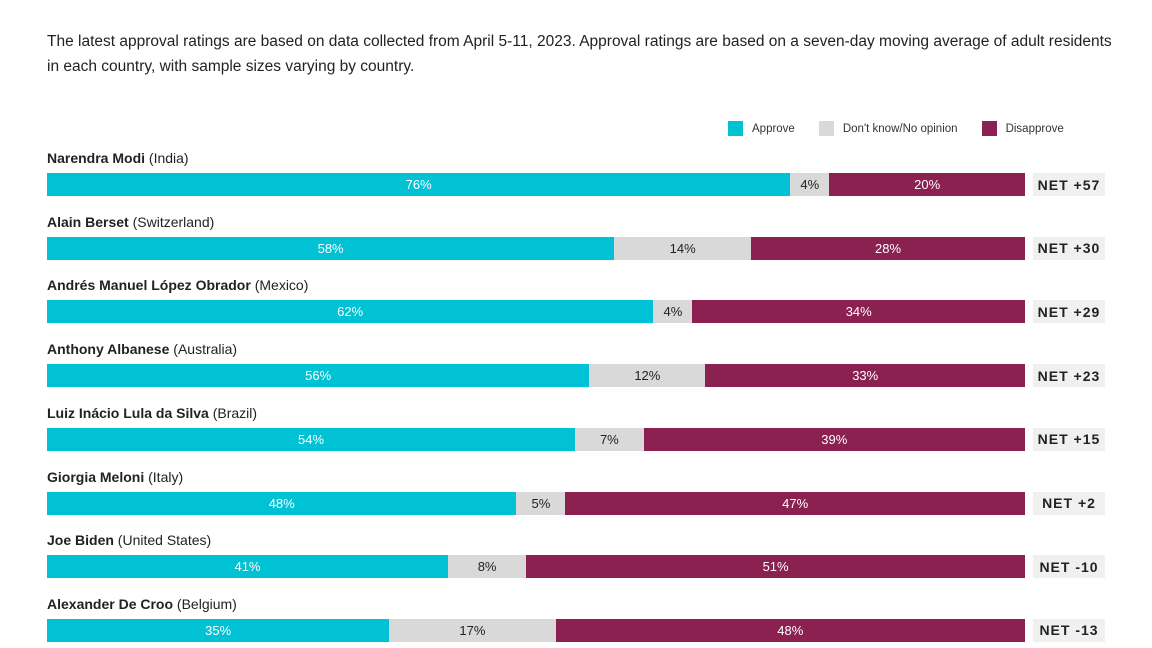 This screenshot has width=1152, height=648. Describe the element at coordinates (795, 503) in the screenshot. I see `bar-segment-disapprove: 47%` at that location.